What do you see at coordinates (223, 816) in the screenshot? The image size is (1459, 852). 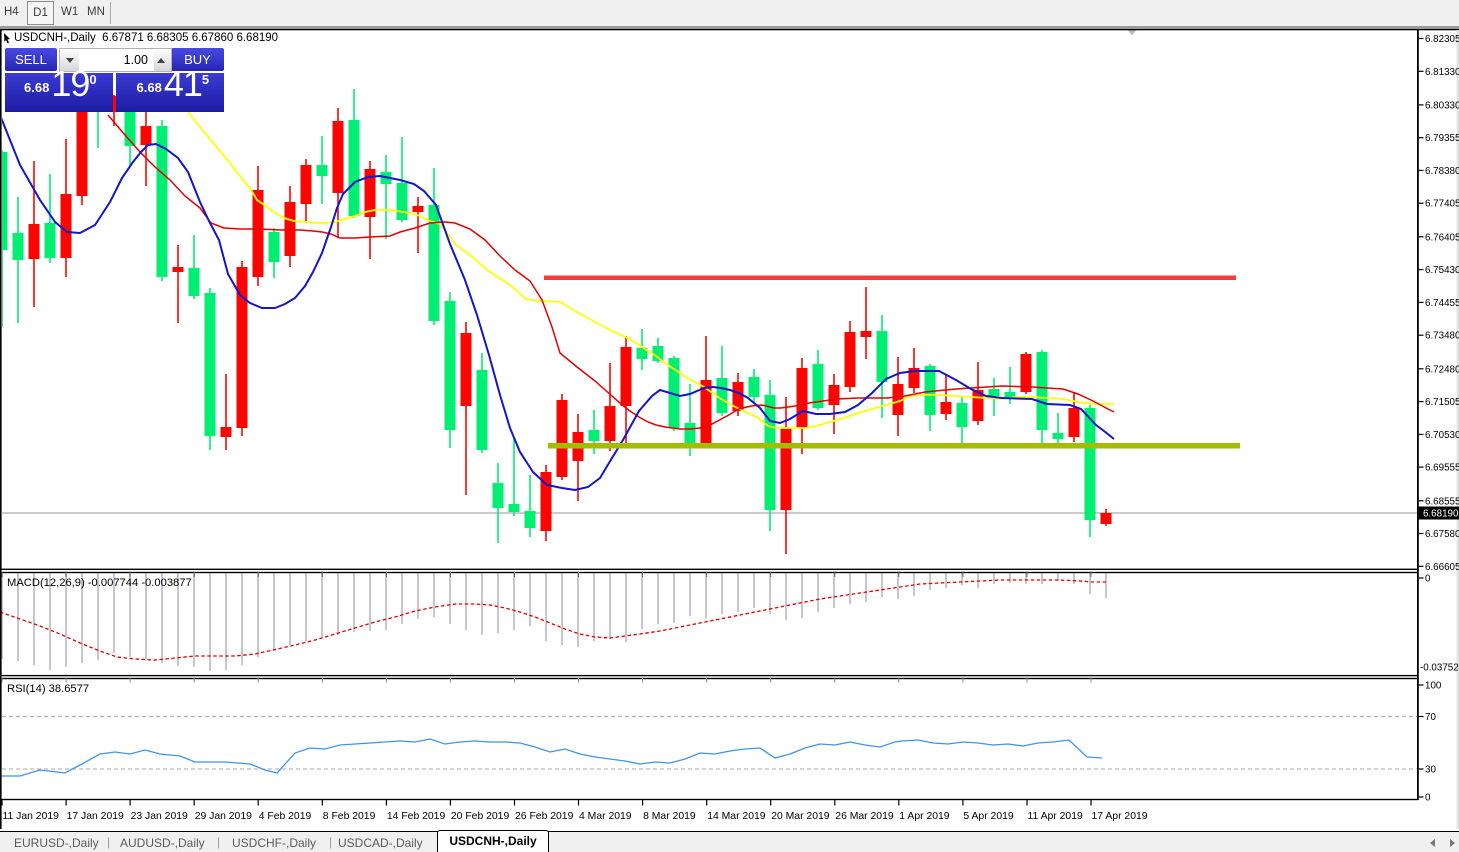 I see `svg-text: 29 Jan 2019` at bounding box center [223, 816].